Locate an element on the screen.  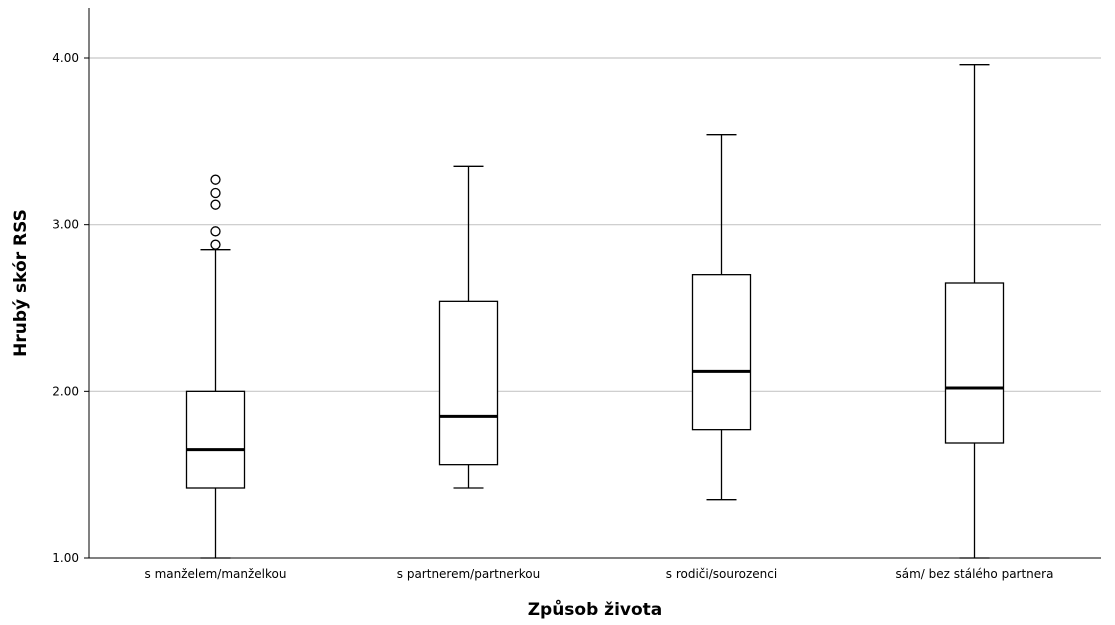
y-tick-label: 3.00 is located at coordinates (65, 225).